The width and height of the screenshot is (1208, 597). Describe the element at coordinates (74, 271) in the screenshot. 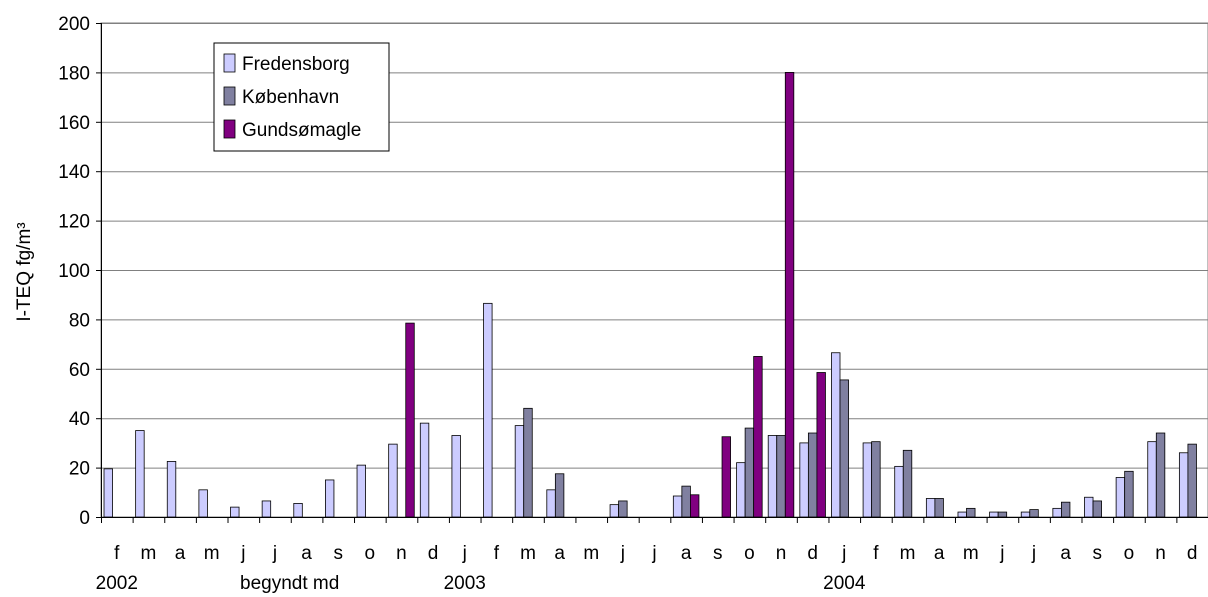

I see `y-tick-label: 100` at that location.